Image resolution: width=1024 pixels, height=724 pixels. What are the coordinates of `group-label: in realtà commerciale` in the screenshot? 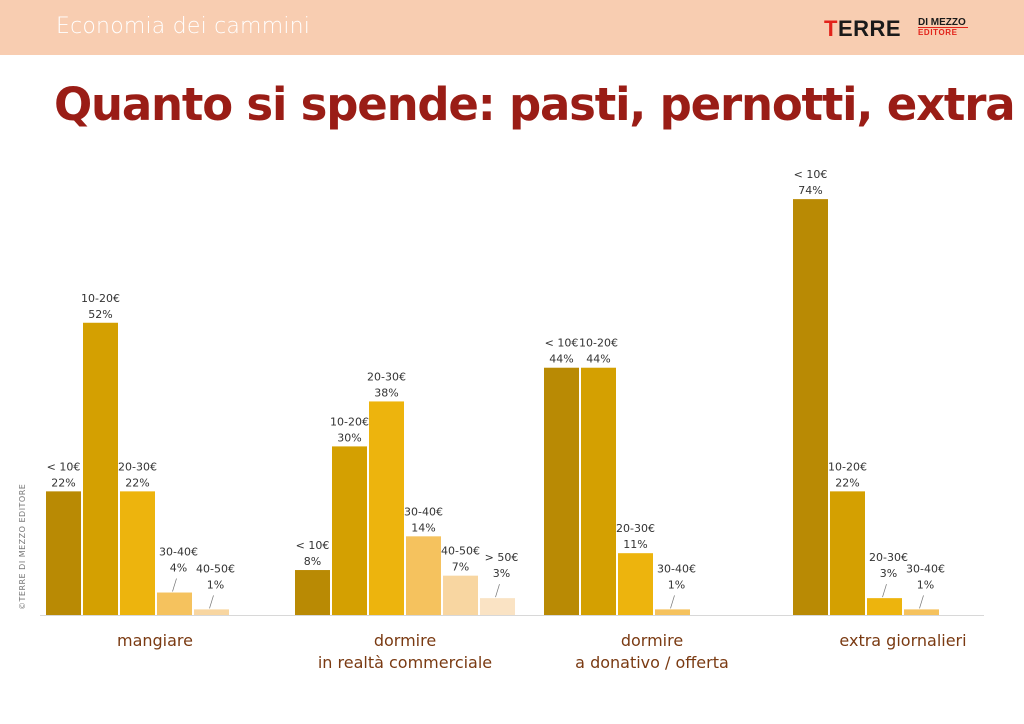 It's located at (405, 662).